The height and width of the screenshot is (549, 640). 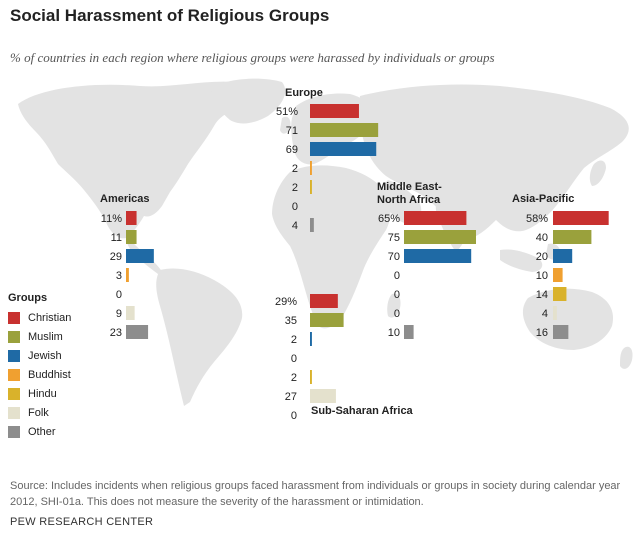 I want to click on legend-item-christian: Christian, so click(x=39, y=318).